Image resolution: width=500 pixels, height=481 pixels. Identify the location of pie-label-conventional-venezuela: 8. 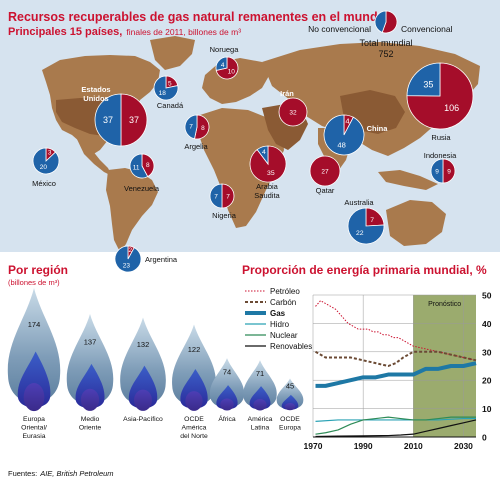
(148, 165).